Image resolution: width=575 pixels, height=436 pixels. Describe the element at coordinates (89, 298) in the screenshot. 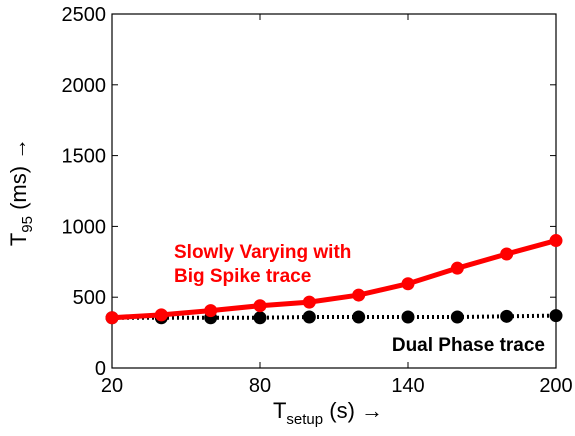

I see `y-tick-label: 500` at that location.